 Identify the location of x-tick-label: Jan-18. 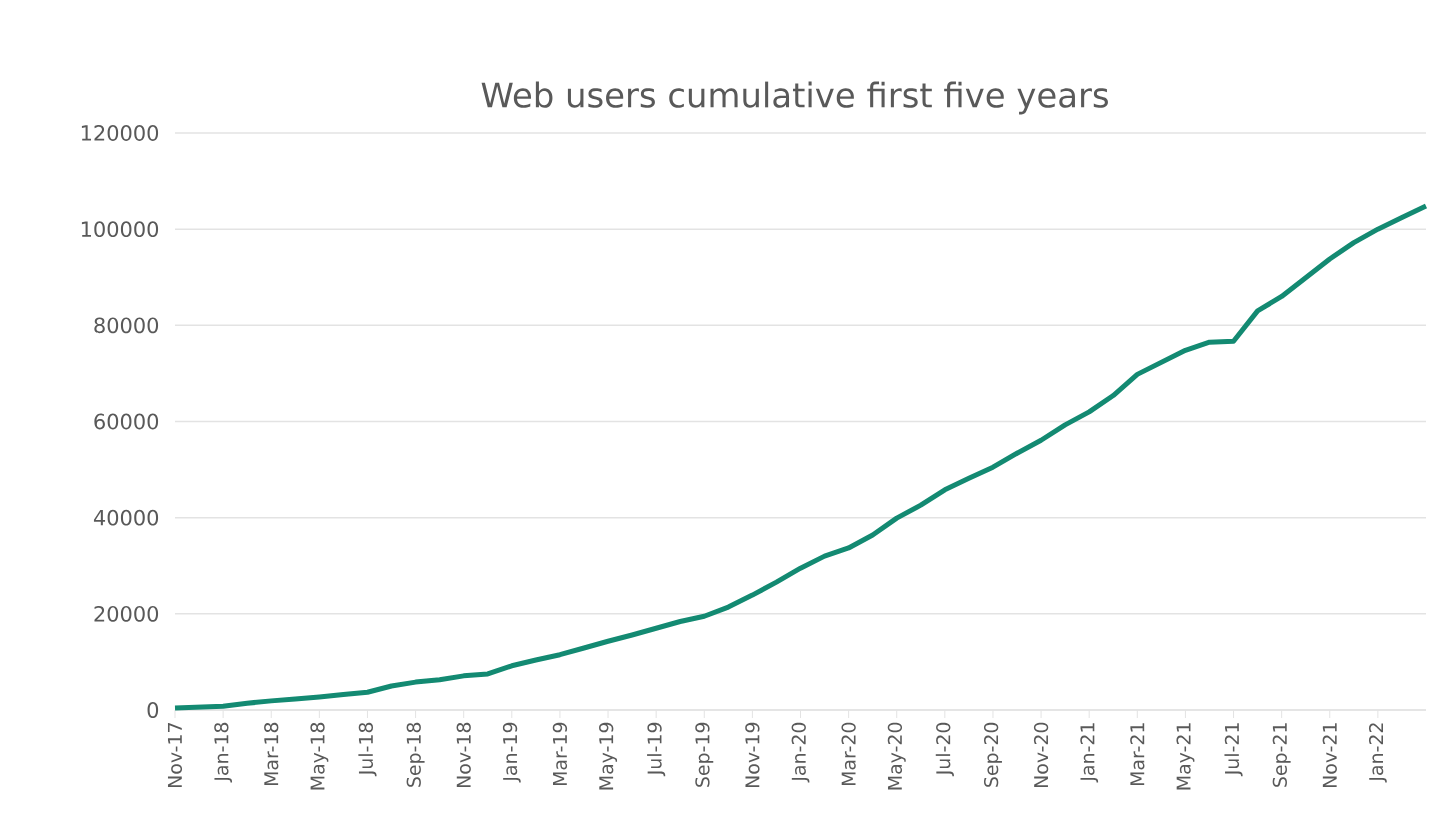
(223, 752).